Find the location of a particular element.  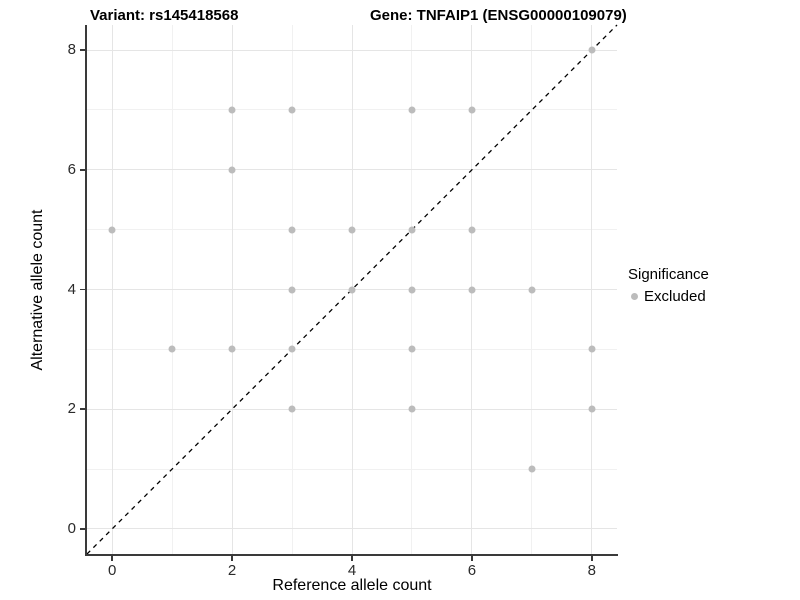

legend-title: Significance is located at coordinates (668, 274).